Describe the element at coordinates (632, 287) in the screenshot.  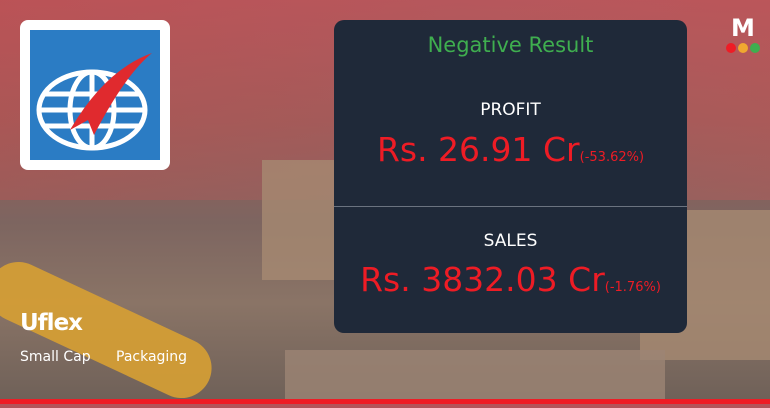
I see `sales-change: (-1.76%)` at that location.